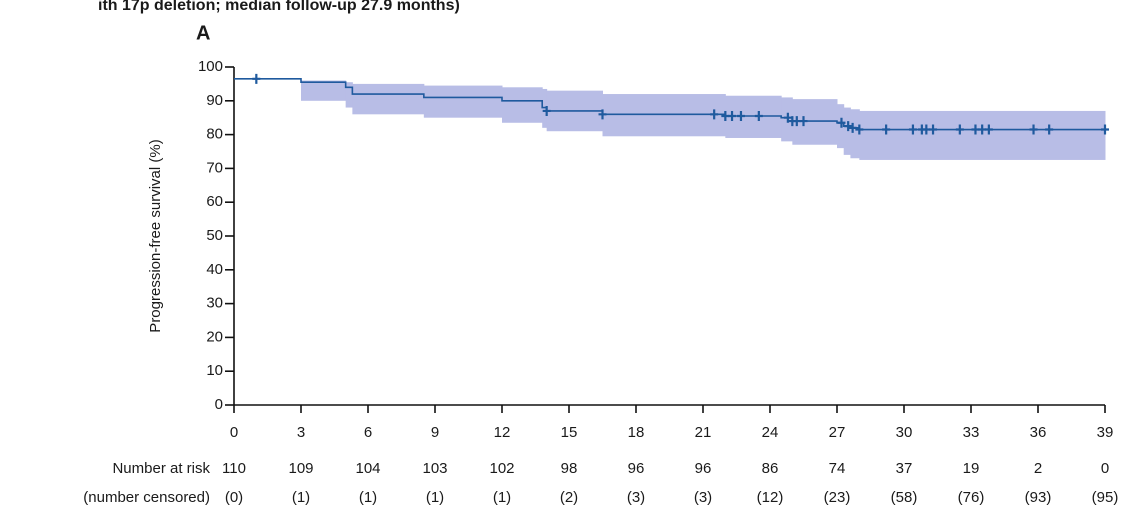 Image resolution: width=1129 pixels, height=514 pixels. I want to click on censored-value: (12), so click(770, 497).